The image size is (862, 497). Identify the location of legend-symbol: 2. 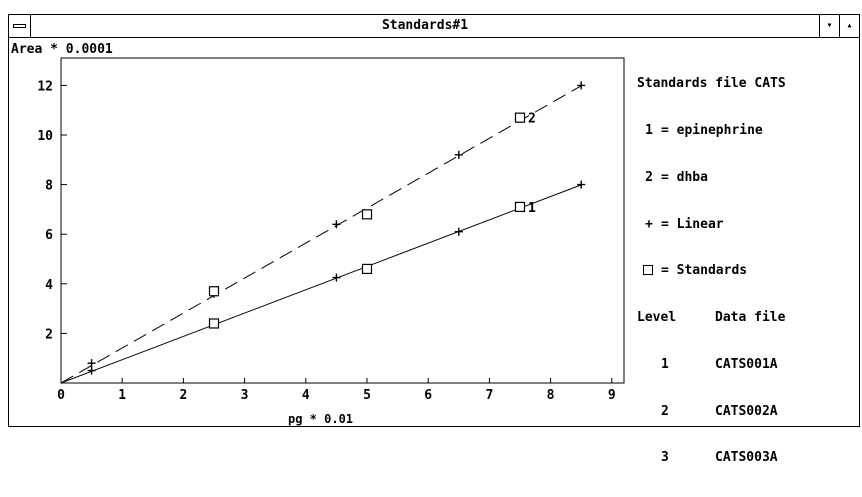
(649, 177).